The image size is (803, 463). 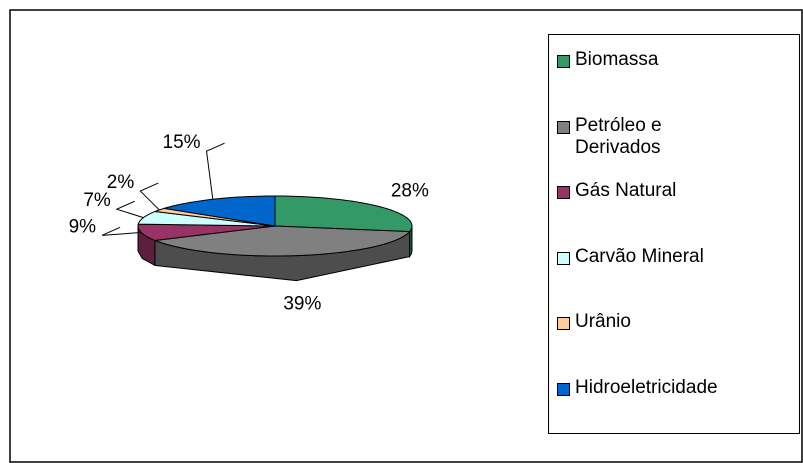 What do you see at coordinates (121, 182) in the screenshot?
I see `data-label: 2%` at bounding box center [121, 182].